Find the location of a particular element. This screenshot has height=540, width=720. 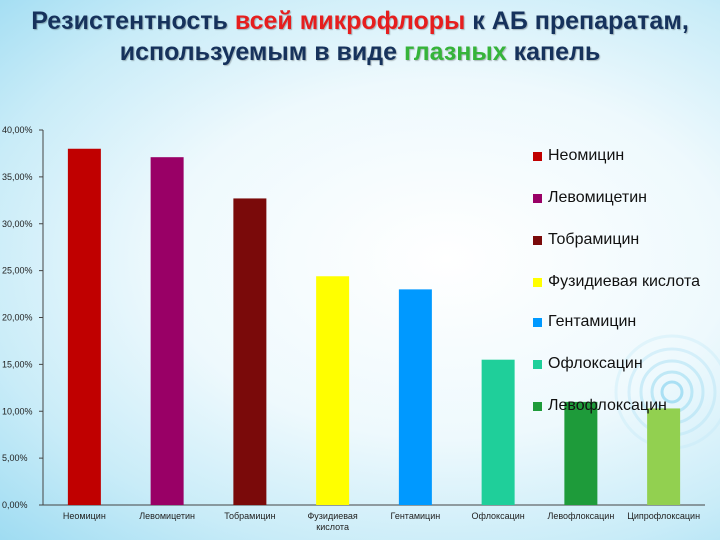

legend-label: Тобрамицин is located at coordinates (594, 239).